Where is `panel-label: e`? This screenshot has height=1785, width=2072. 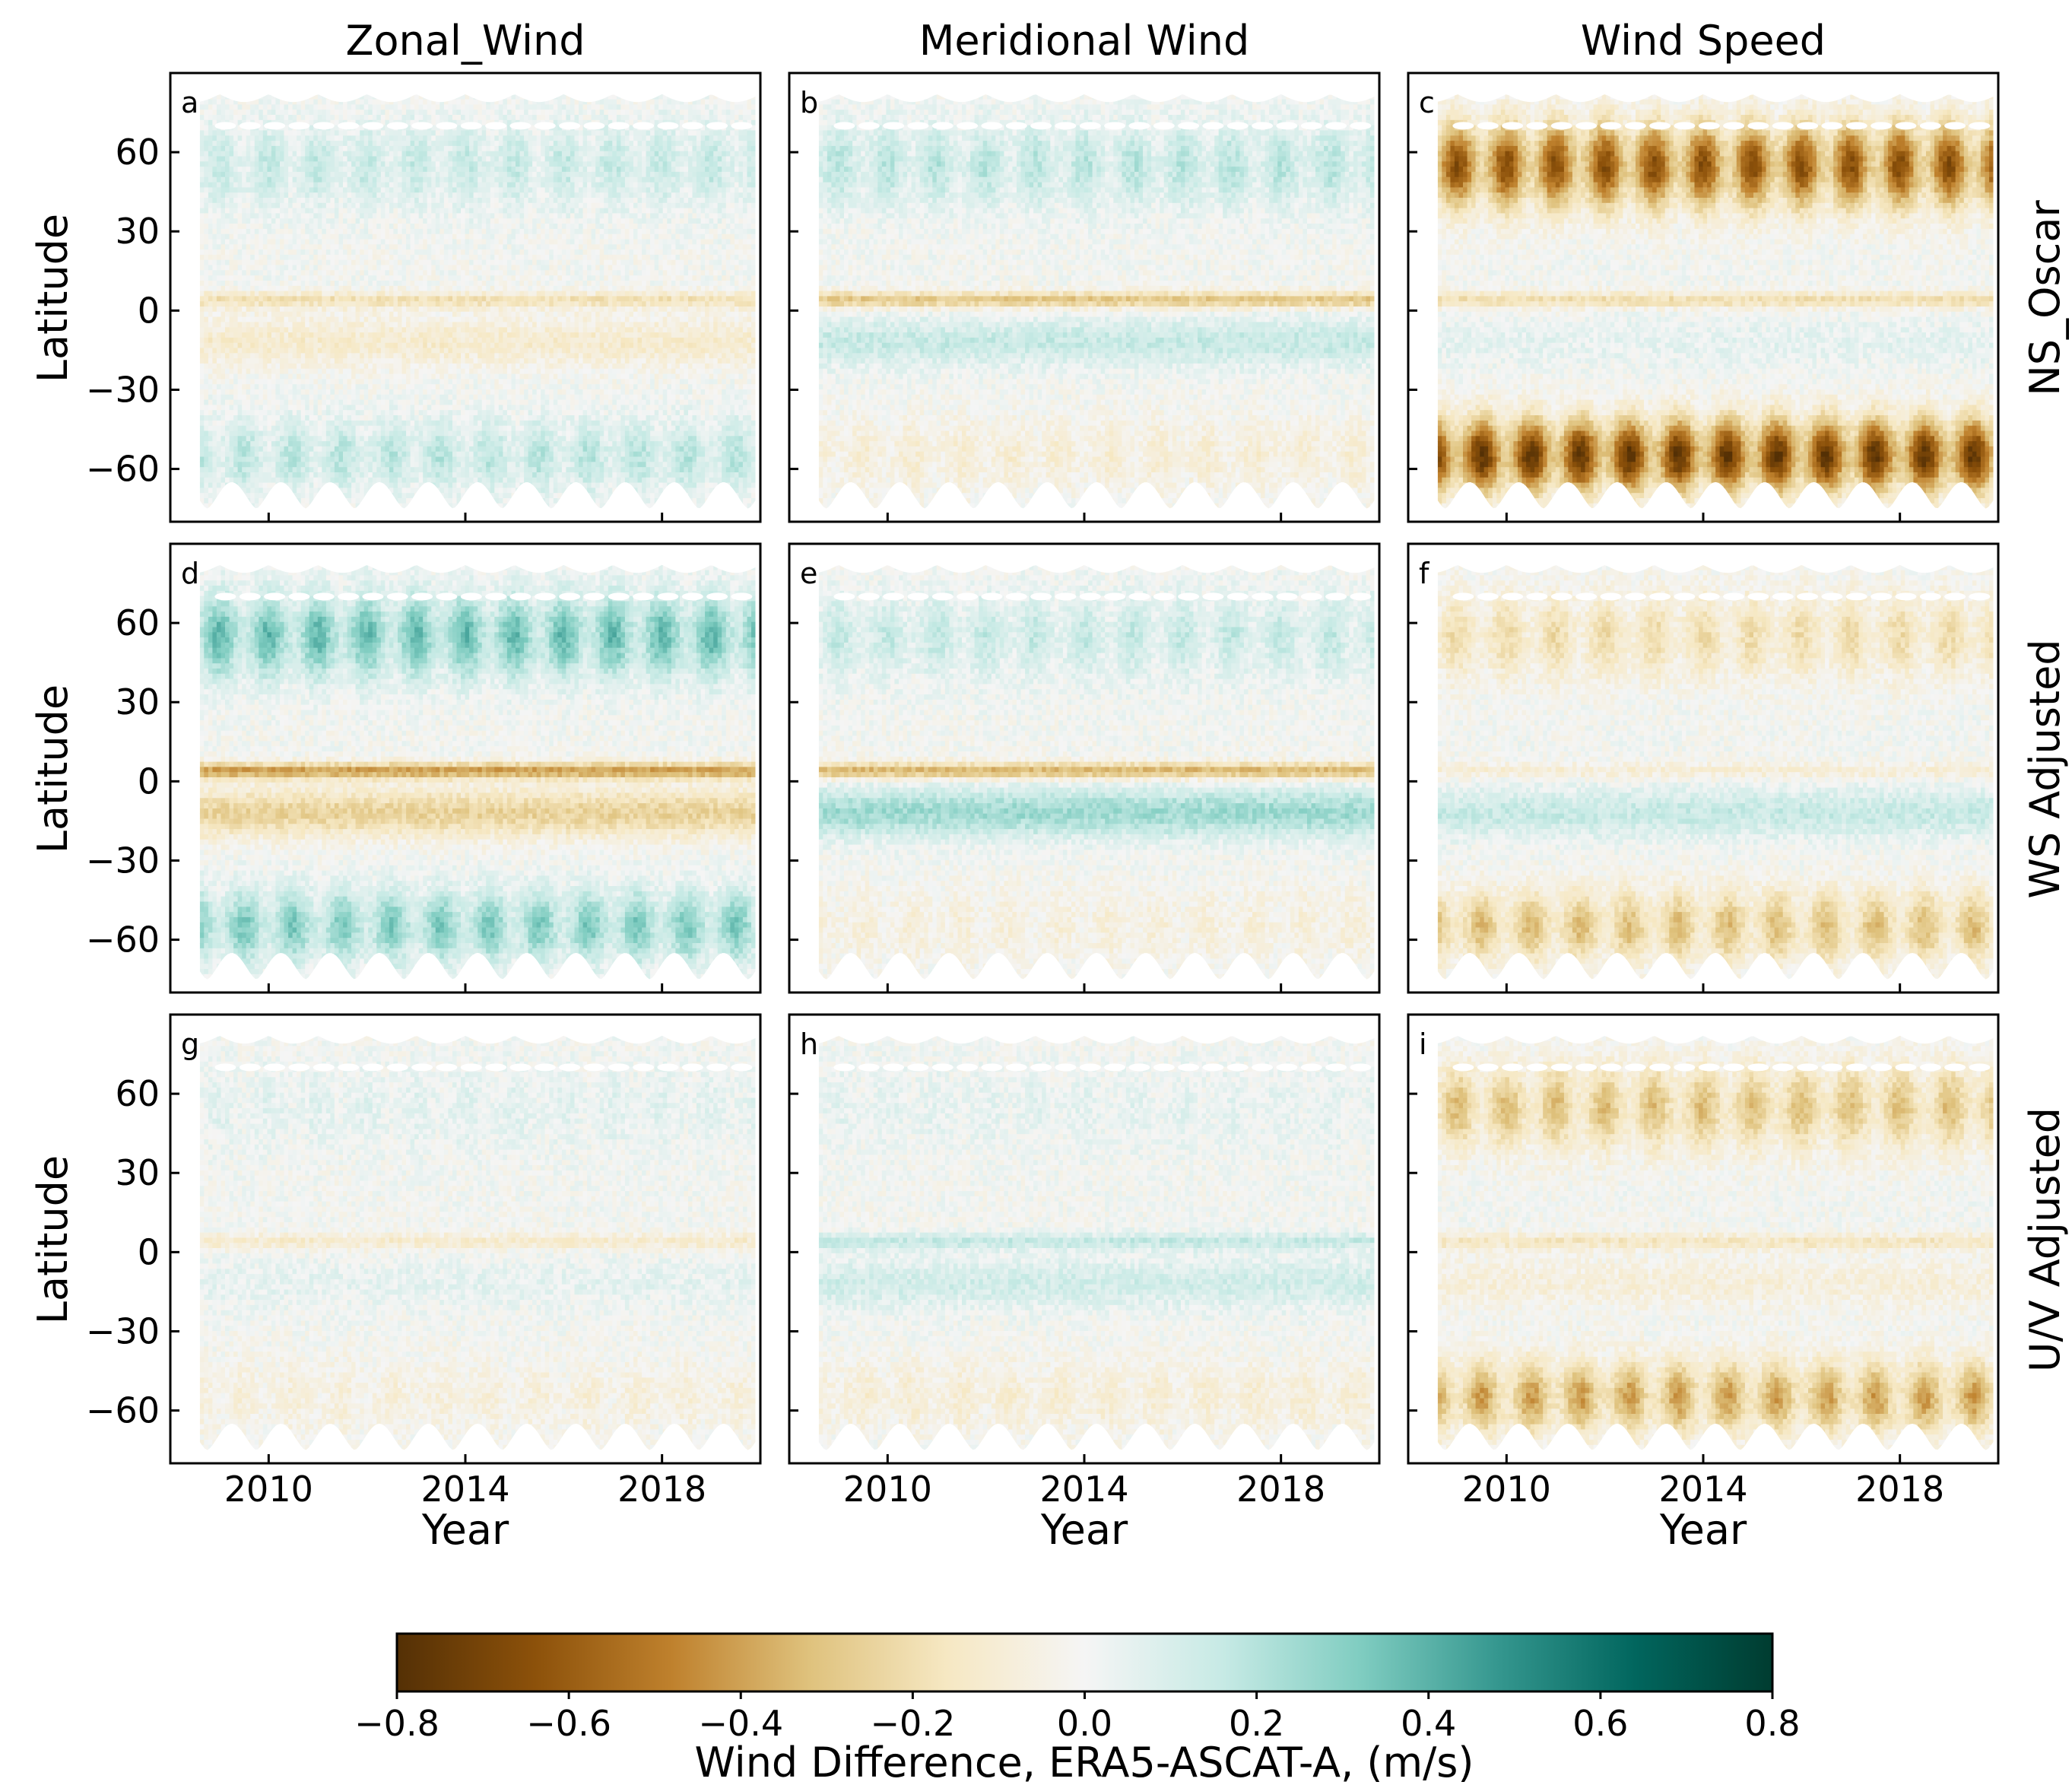 panel-label: e is located at coordinates (808, 573).